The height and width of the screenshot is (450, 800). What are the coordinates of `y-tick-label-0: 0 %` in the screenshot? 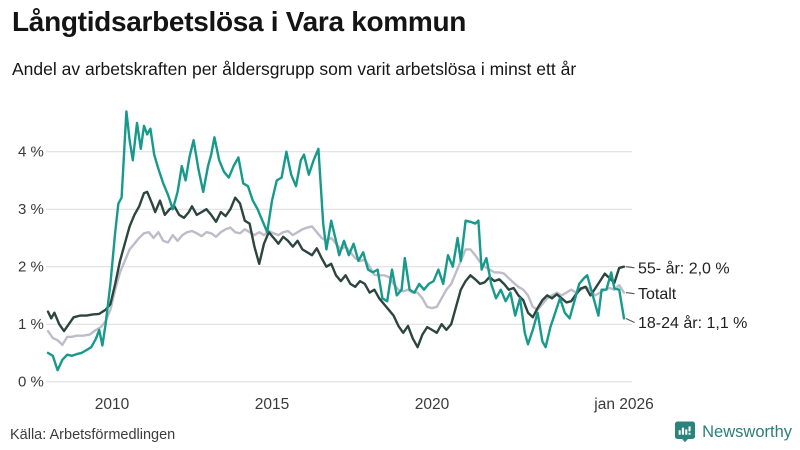 It's located at (31, 382).